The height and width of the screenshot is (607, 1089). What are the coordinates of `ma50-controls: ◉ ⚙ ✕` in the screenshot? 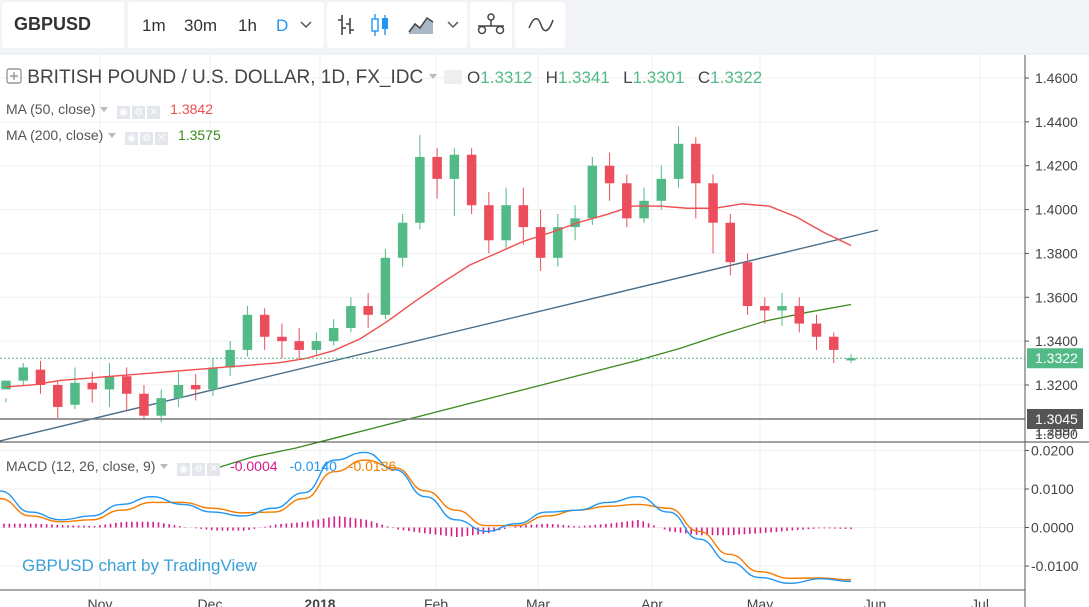 It's located at (139, 110).